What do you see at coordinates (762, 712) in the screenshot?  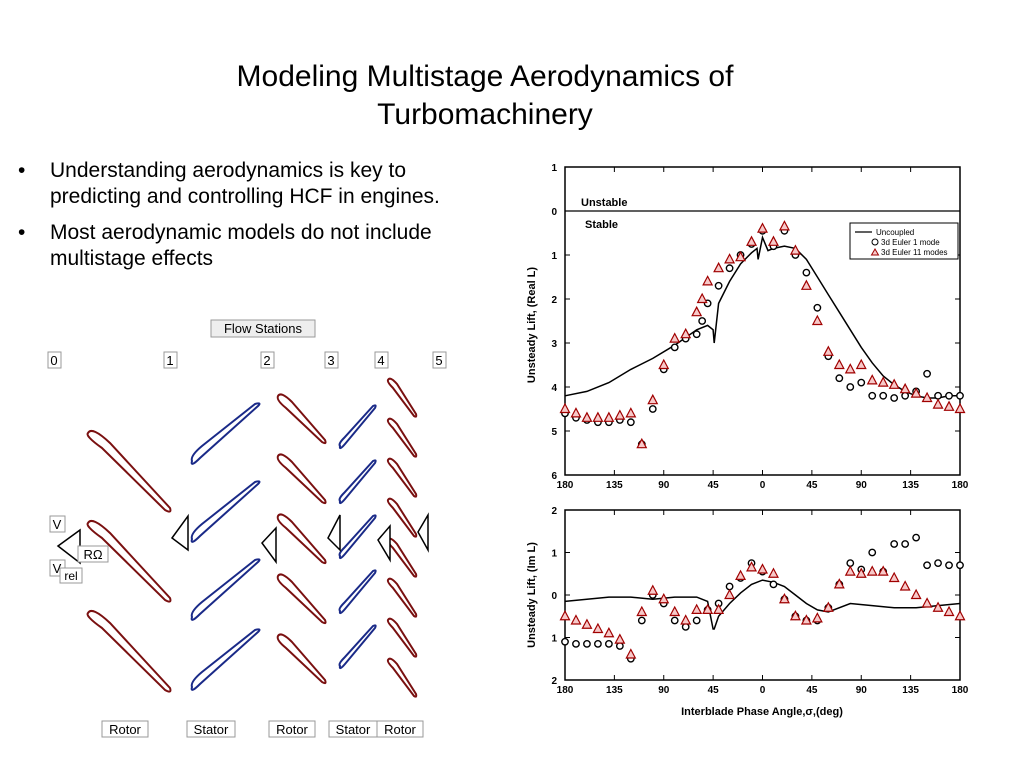 I see `bottom-x-axis-label: Interblade Phase Angle,σ,(deg)` at bounding box center [762, 712].